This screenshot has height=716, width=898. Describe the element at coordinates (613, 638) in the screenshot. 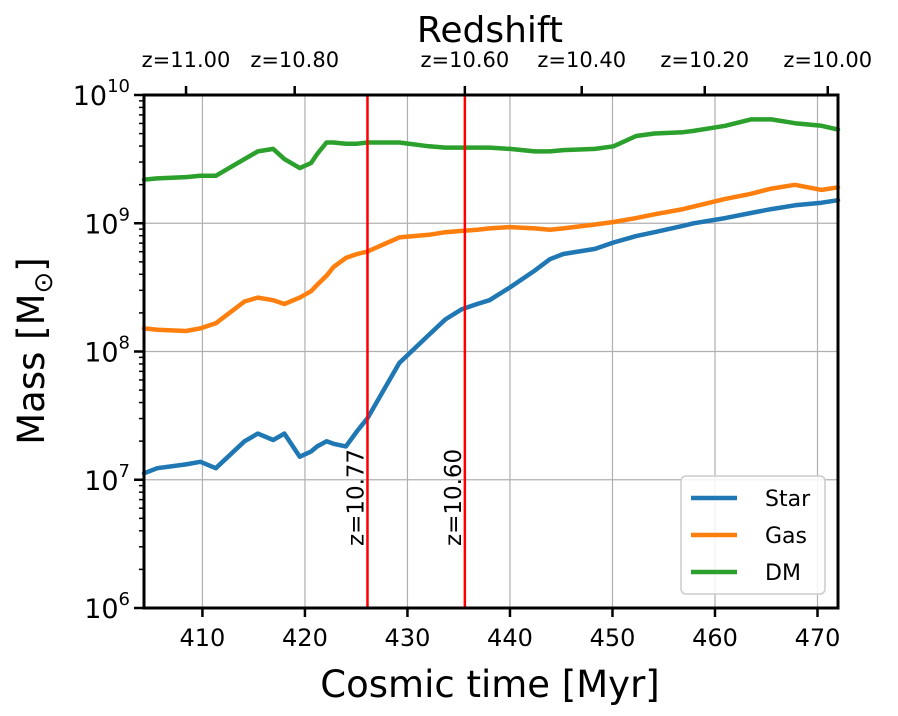

I see `x-tick-label: 450` at that location.